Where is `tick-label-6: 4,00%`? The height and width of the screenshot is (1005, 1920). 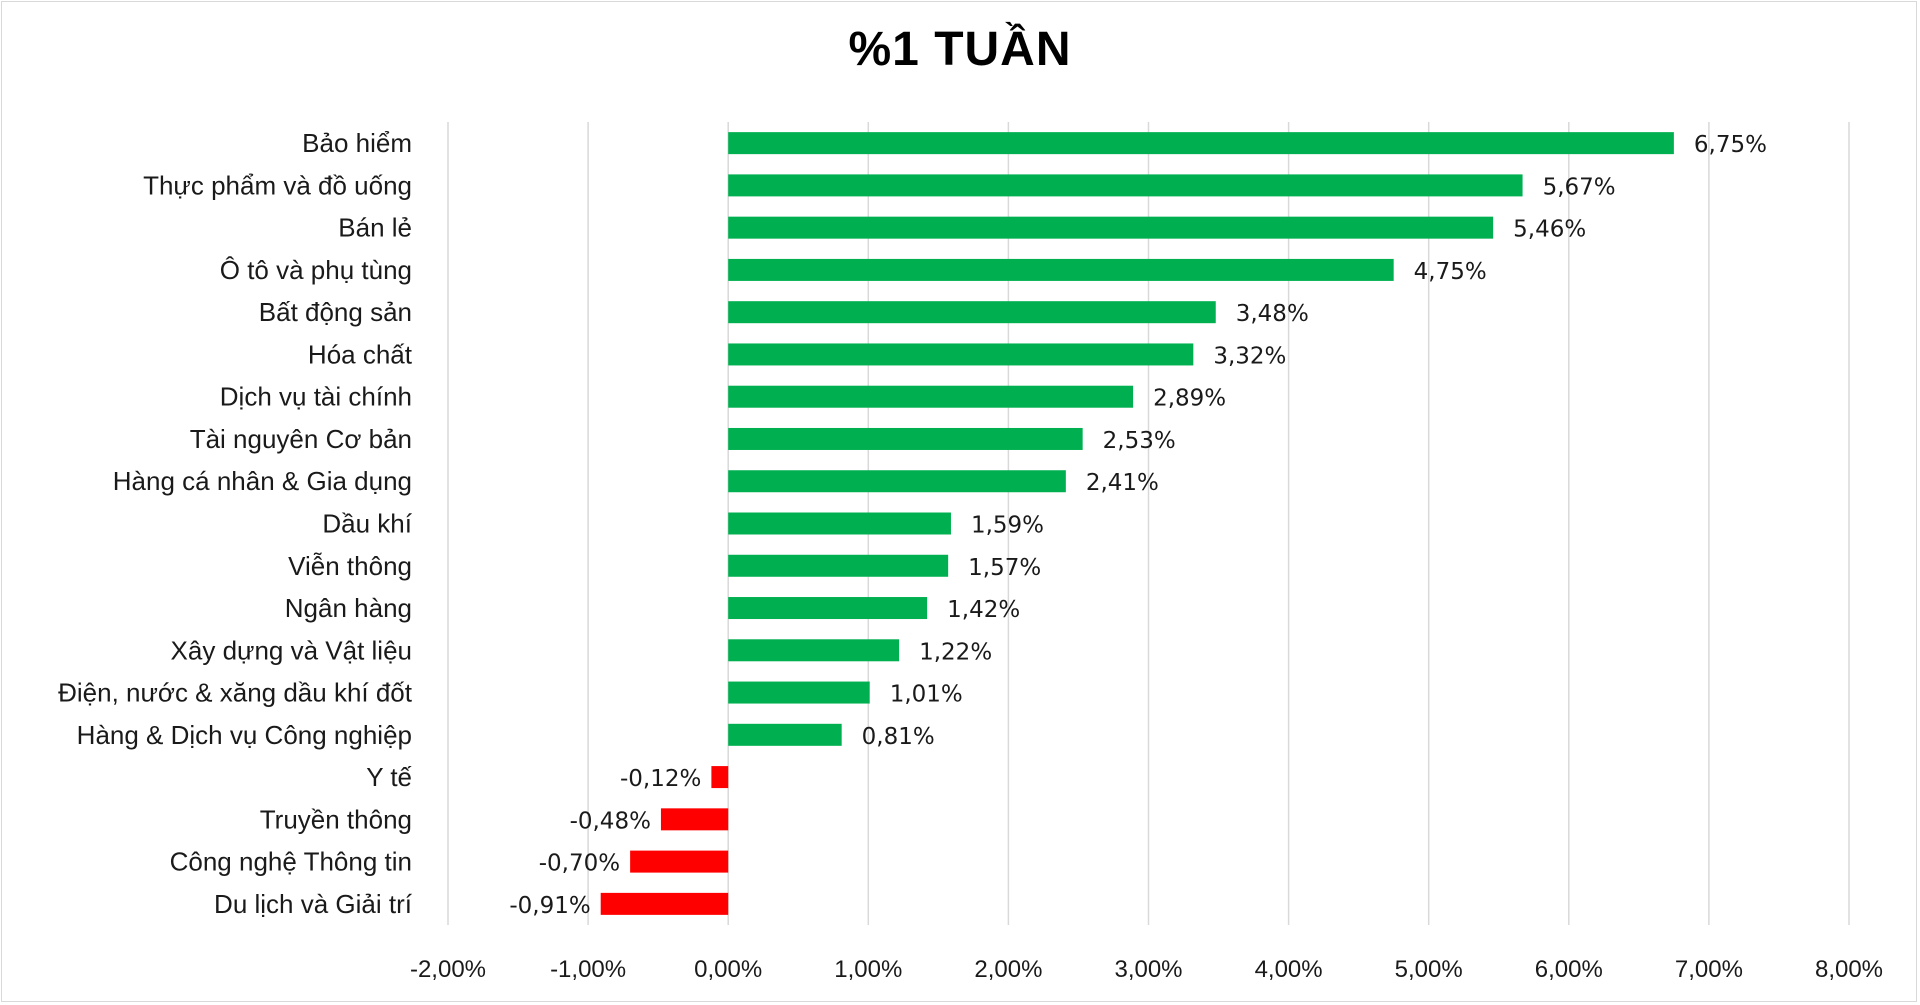
tick-label-6: 4,00% is located at coordinates (1289, 969).